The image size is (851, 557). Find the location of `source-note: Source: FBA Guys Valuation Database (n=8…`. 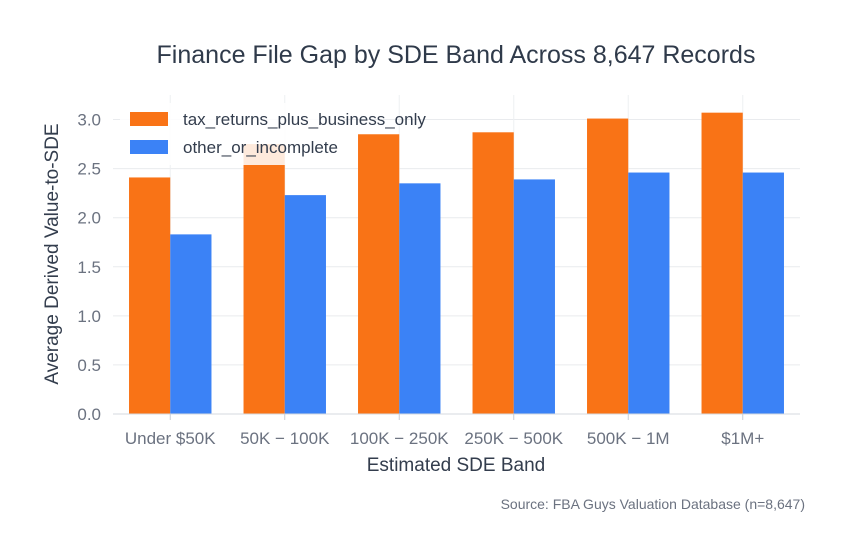

source-note: Source: FBA Guys Valuation Database (n=8… is located at coordinates (653, 504).